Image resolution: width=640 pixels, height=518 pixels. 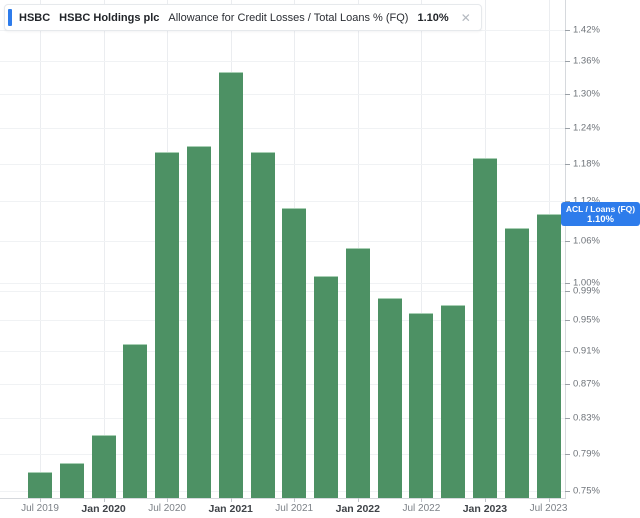 I want to click on bar-mar-2020, so click(x=135, y=420).